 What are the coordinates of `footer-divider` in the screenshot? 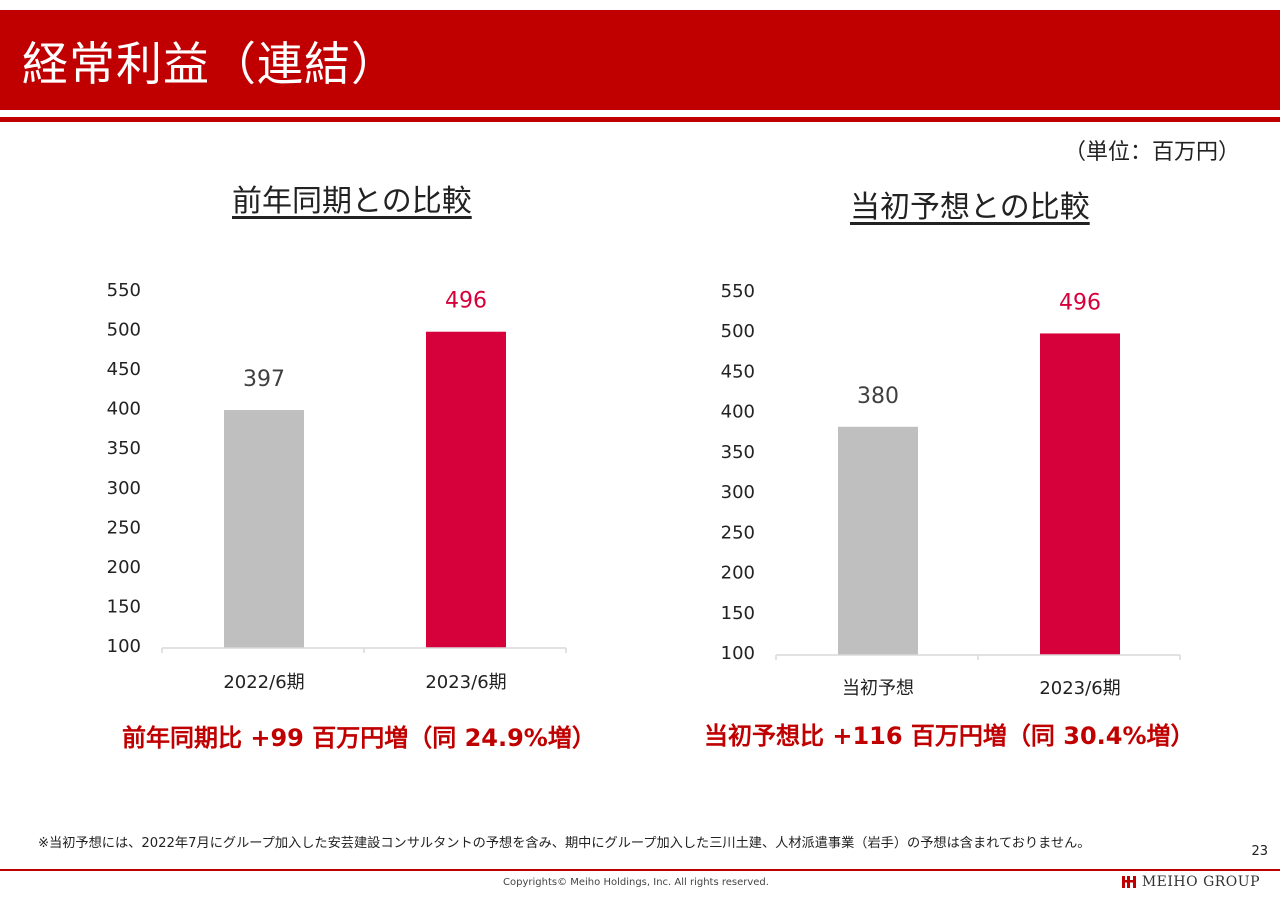 It's located at (640, 870).